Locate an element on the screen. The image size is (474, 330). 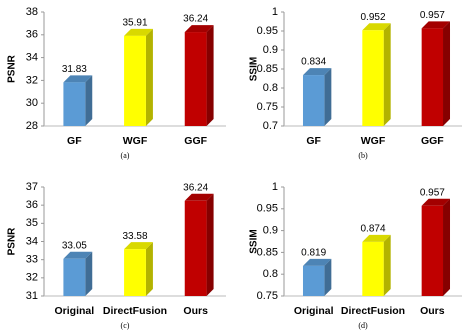
y-tick-label: 30 is located at coordinates (32, 103).